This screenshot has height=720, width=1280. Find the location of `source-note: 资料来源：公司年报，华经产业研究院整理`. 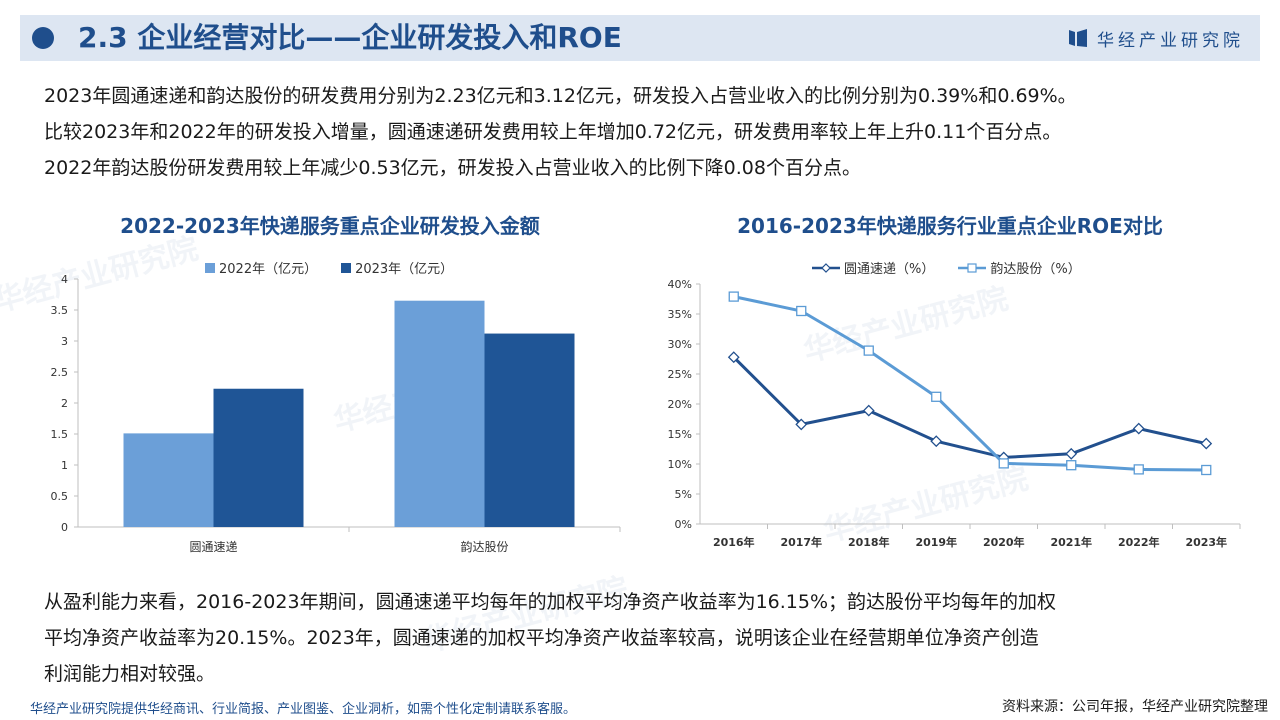

source-note: 资料来源：公司年报，华经产业研究院整理 is located at coordinates (1135, 707).